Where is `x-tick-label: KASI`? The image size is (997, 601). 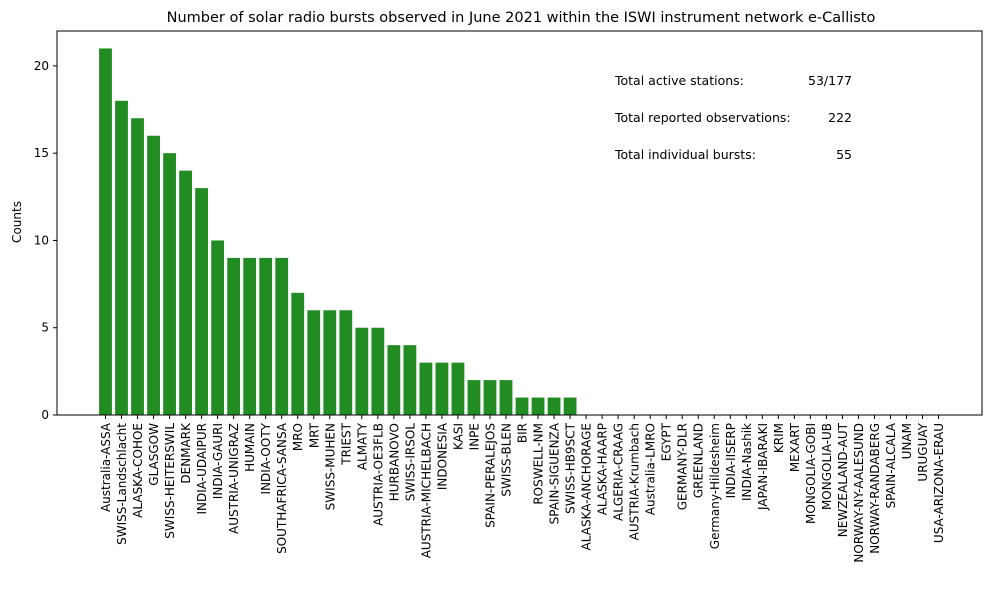 x-tick-label: KASI is located at coordinates (458, 436).